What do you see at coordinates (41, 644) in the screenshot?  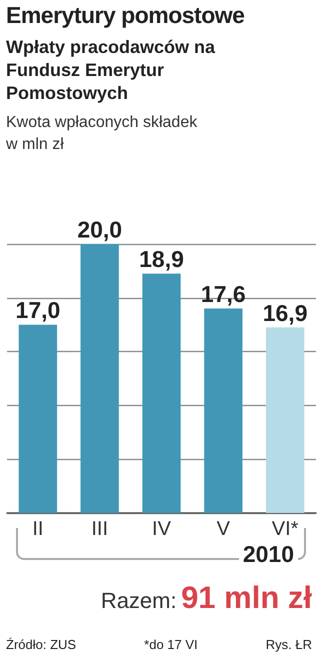 I see `text: Źródło: ZUS` at bounding box center [41, 644].